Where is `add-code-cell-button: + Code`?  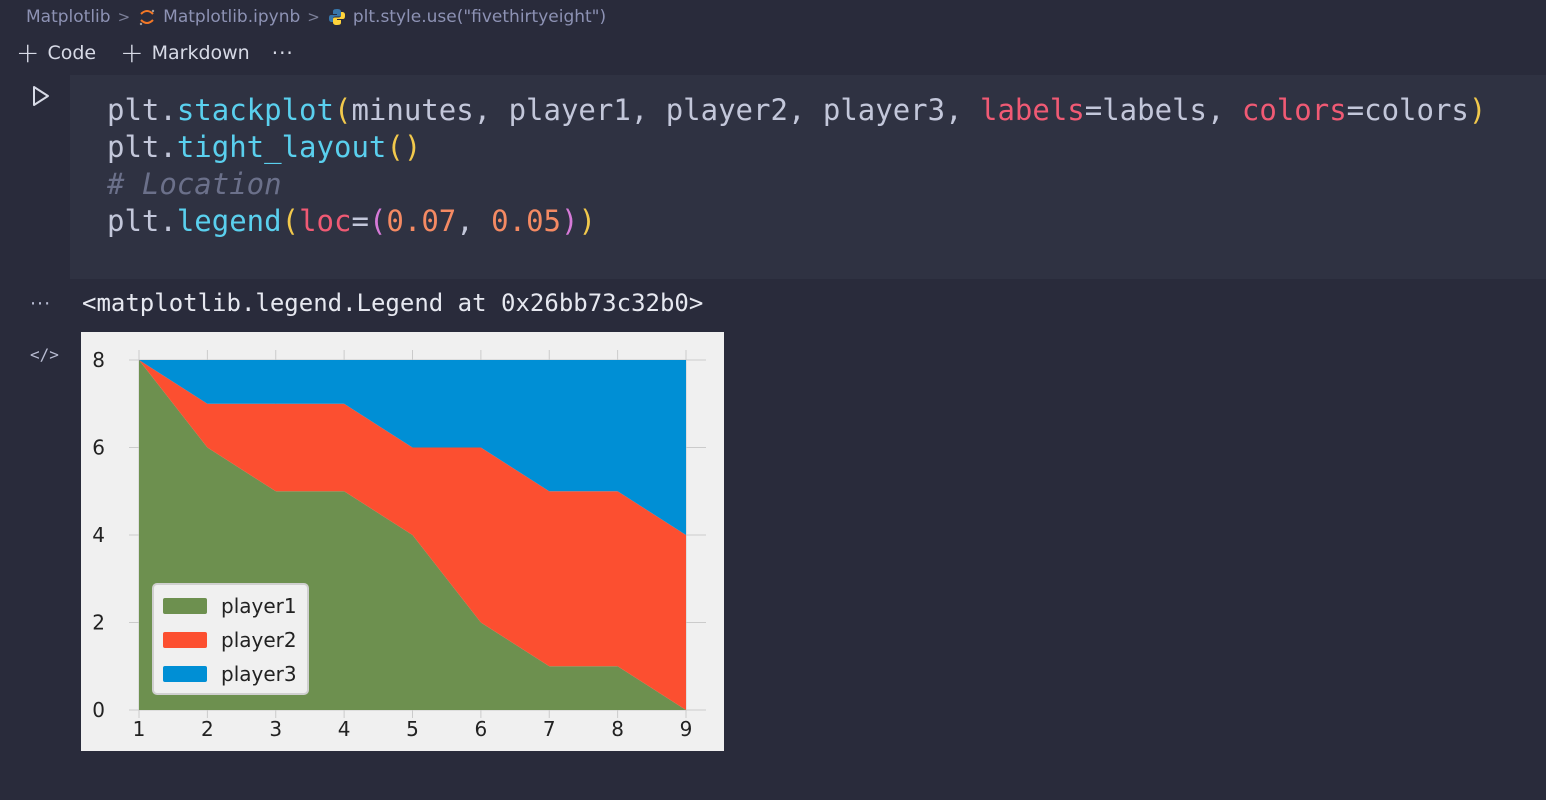
add-code-cell-button: + Code is located at coordinates (56, 53).